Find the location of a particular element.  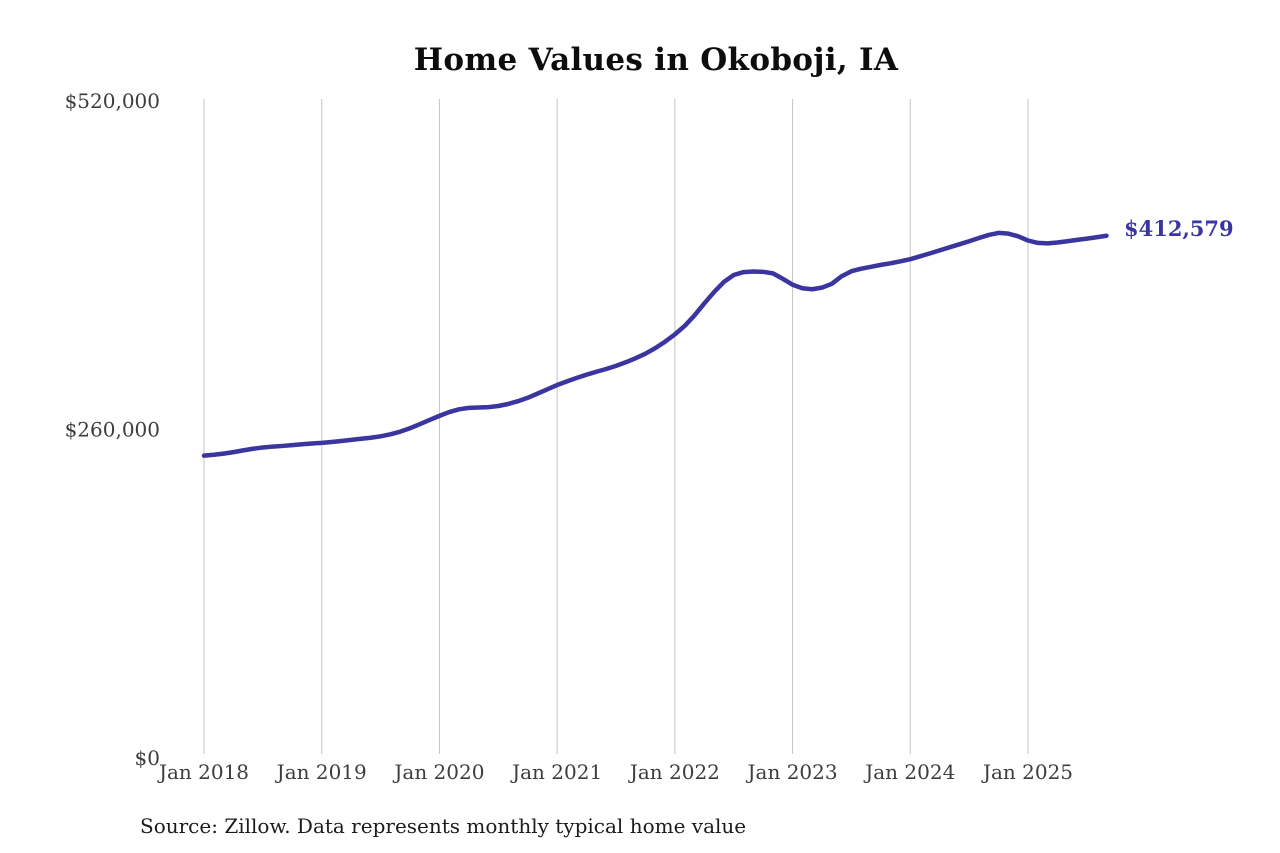

x-tick-label: Jan 2025 is located at coordinates (1027, 772).